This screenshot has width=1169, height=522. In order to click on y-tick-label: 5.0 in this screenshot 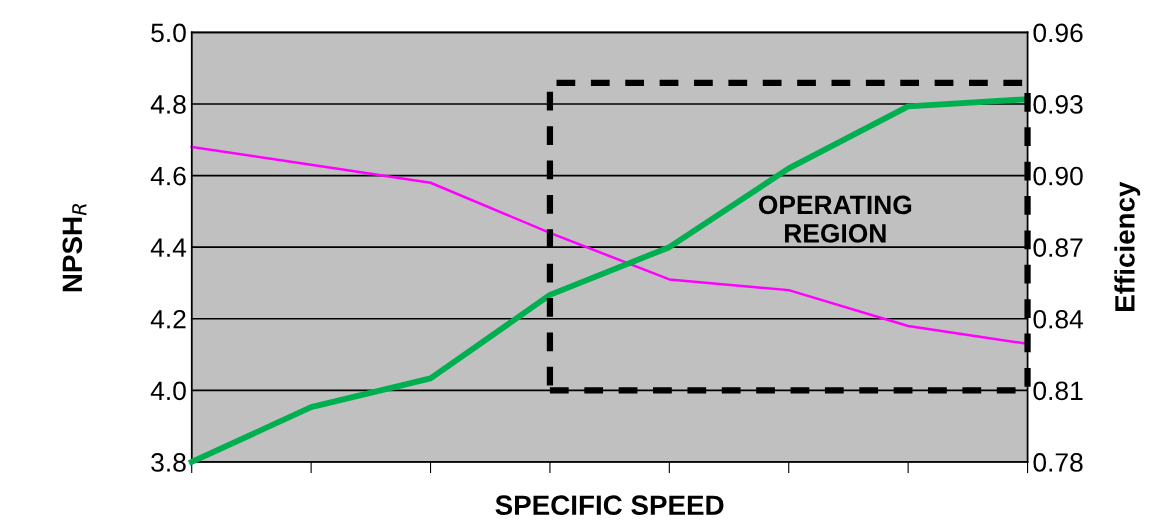, I will do `click(168, 33)`.